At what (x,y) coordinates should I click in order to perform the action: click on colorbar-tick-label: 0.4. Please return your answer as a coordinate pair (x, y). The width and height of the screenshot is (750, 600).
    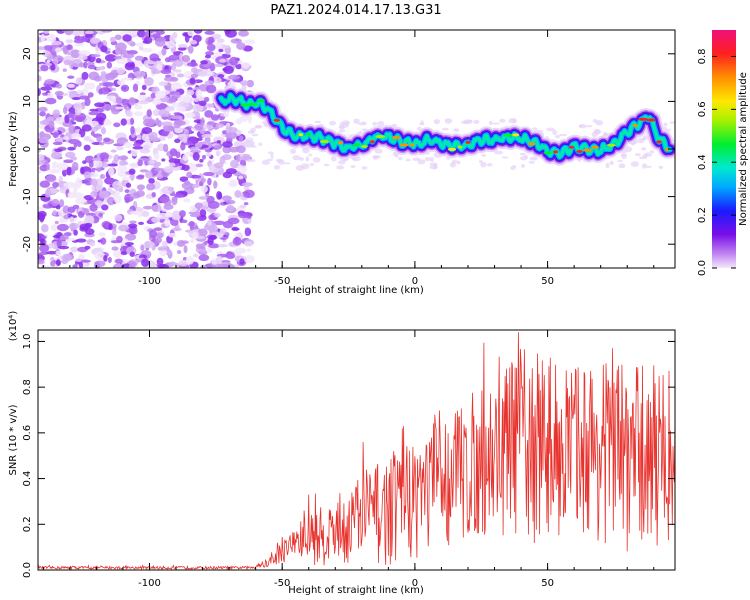
    Looking at the image, I should click on (702, 162).